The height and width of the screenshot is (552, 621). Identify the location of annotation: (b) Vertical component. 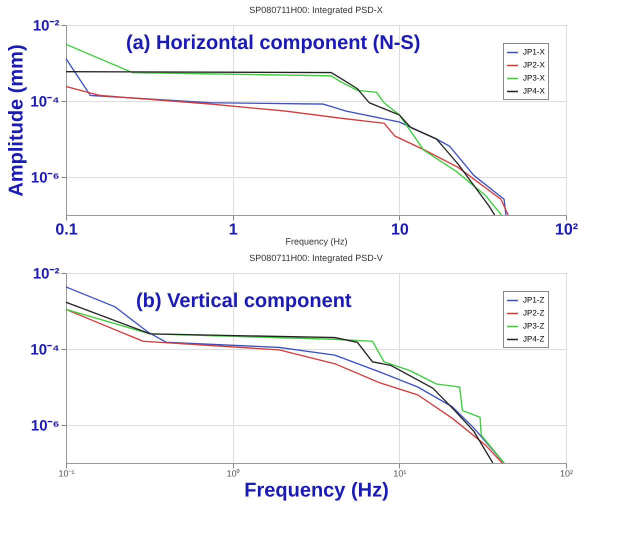
(244, 301).